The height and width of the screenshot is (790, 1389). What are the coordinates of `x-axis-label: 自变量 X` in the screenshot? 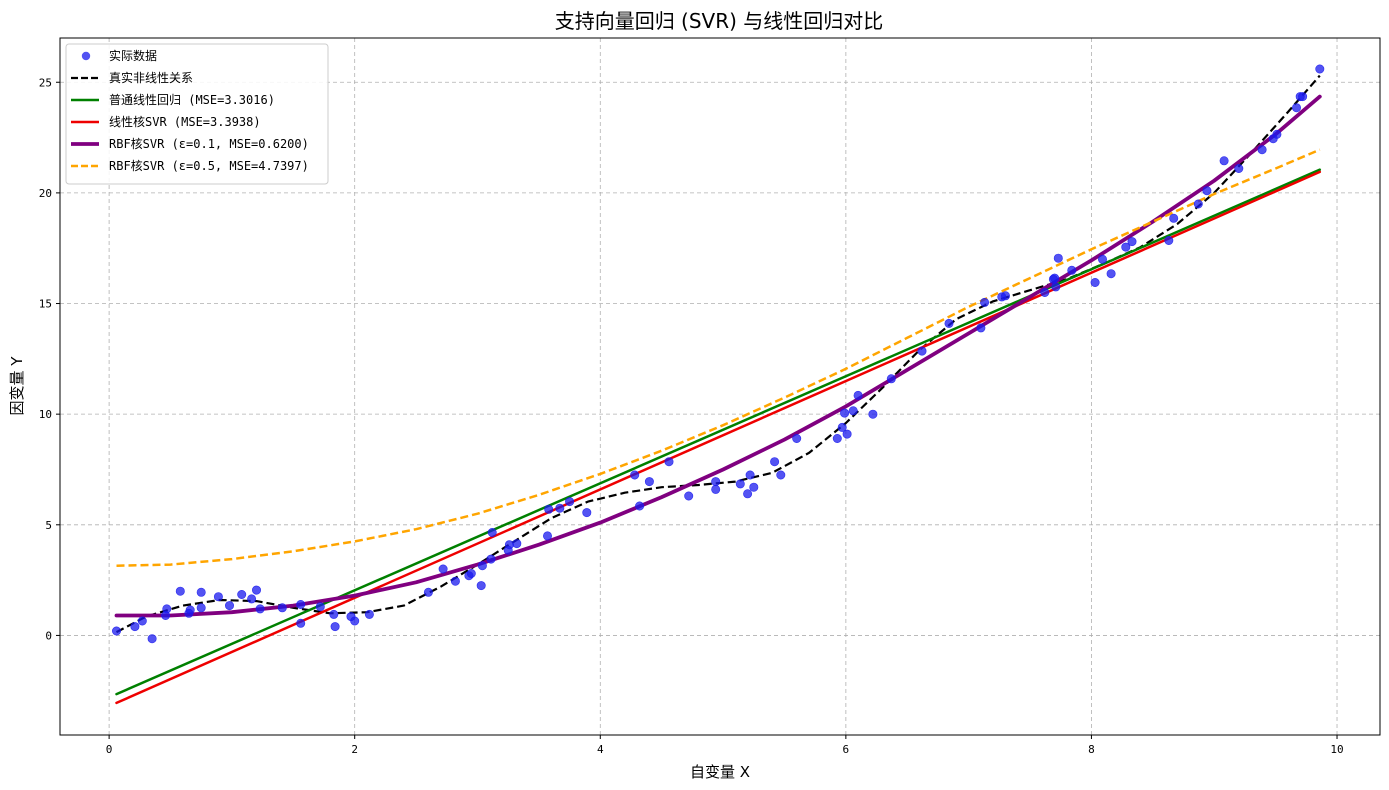 It's located at (720, 772).